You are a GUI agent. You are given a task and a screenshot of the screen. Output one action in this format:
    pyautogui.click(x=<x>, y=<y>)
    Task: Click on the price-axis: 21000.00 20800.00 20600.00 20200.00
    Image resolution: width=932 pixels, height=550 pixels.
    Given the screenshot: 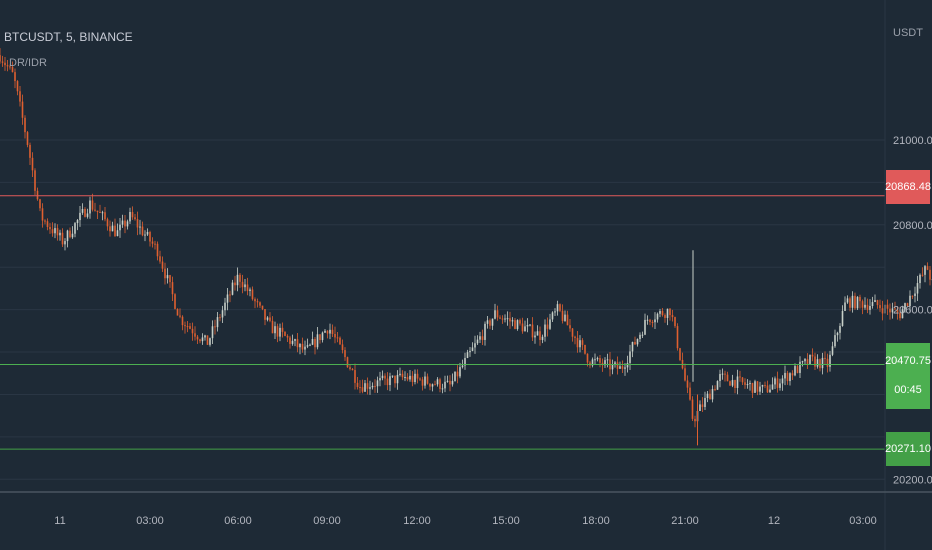 What is the action you would take?
    pyautogui.click(x=912, y=310)
    